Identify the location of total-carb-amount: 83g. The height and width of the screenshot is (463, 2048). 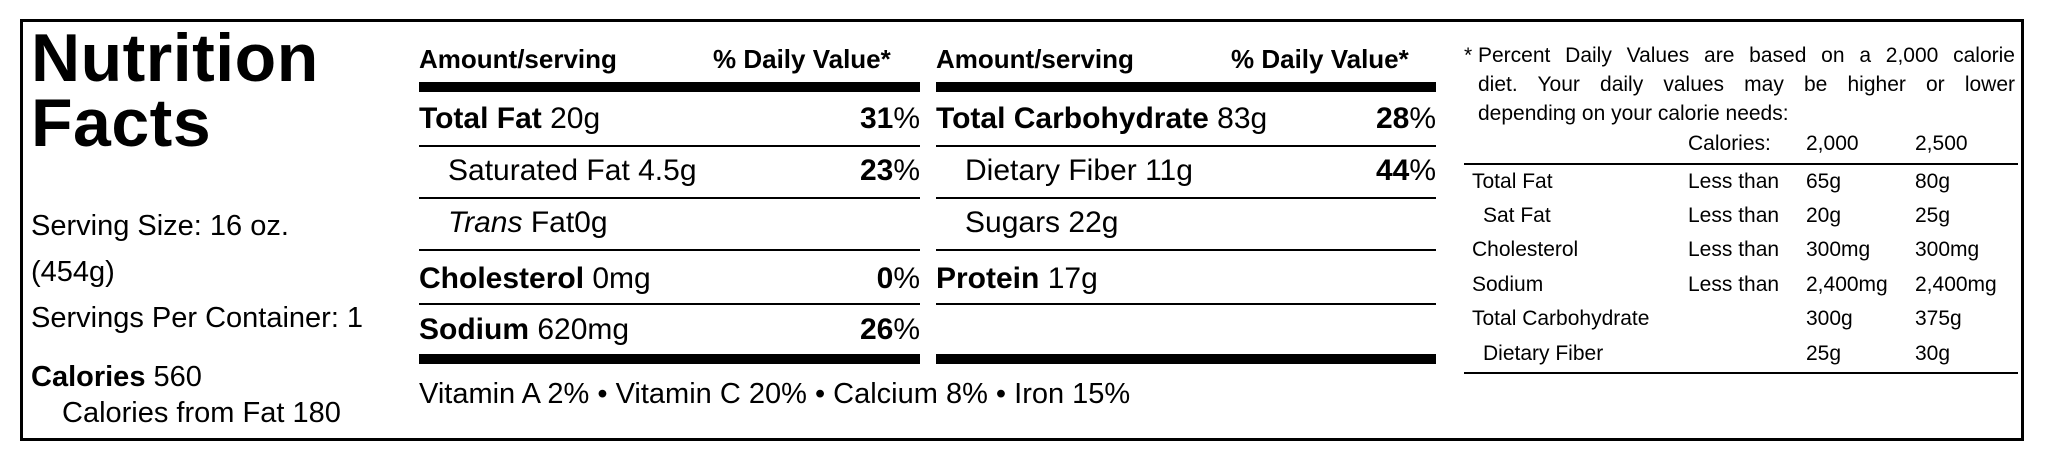
(1242, 118).